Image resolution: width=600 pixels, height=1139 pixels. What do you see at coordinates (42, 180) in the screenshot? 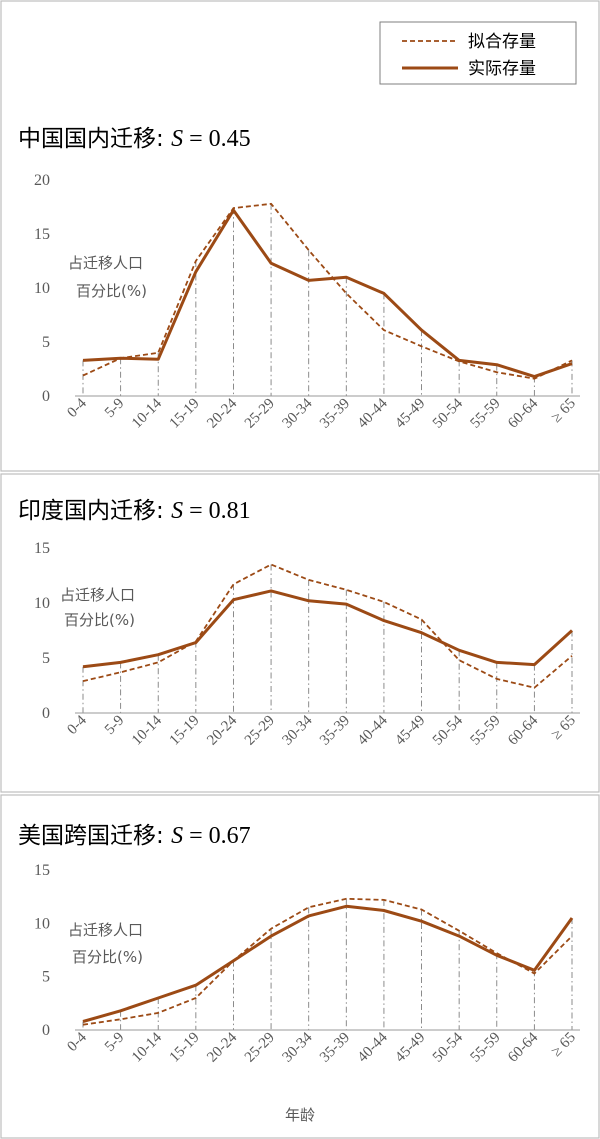
I see `y-tick-label: 20` at bounding box center [42, 180].